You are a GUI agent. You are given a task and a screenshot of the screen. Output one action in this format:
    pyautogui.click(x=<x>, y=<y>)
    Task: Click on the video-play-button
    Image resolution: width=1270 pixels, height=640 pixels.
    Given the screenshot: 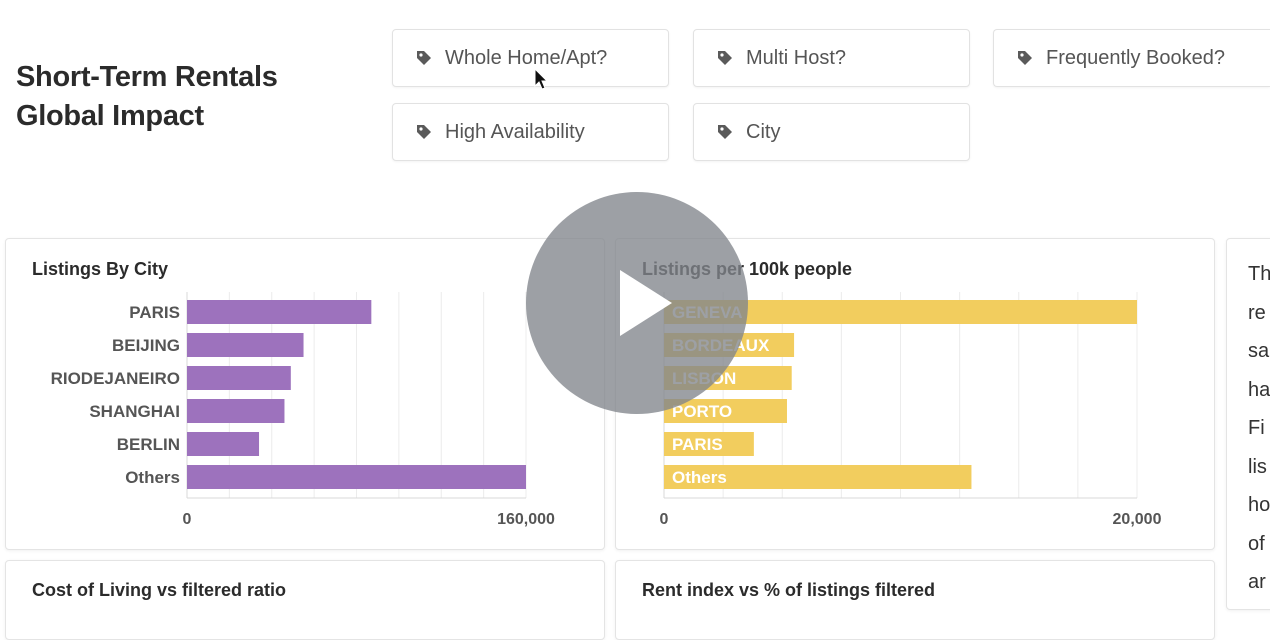 What is the action you would take?
    pyautogui.click(x=637, y=303)
    